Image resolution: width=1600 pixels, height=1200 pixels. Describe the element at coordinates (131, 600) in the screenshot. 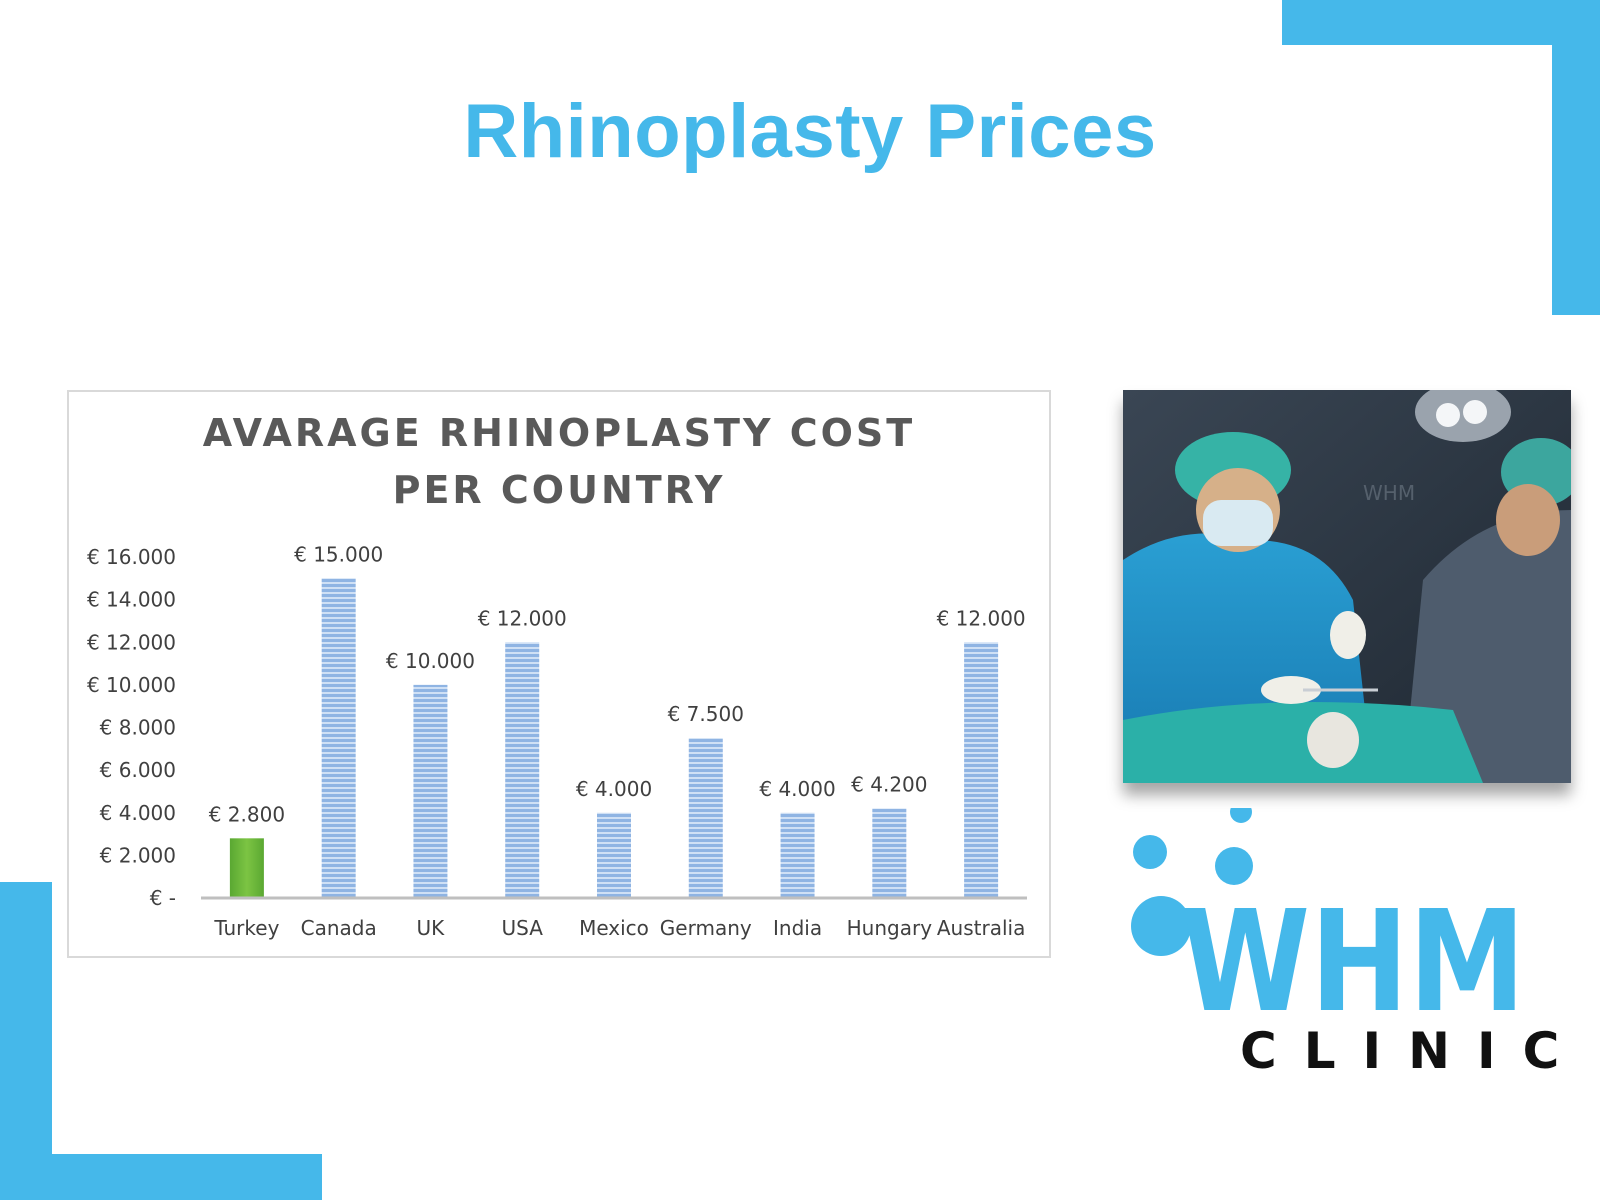

I see `y-tick-label: € 14.000` at that location.